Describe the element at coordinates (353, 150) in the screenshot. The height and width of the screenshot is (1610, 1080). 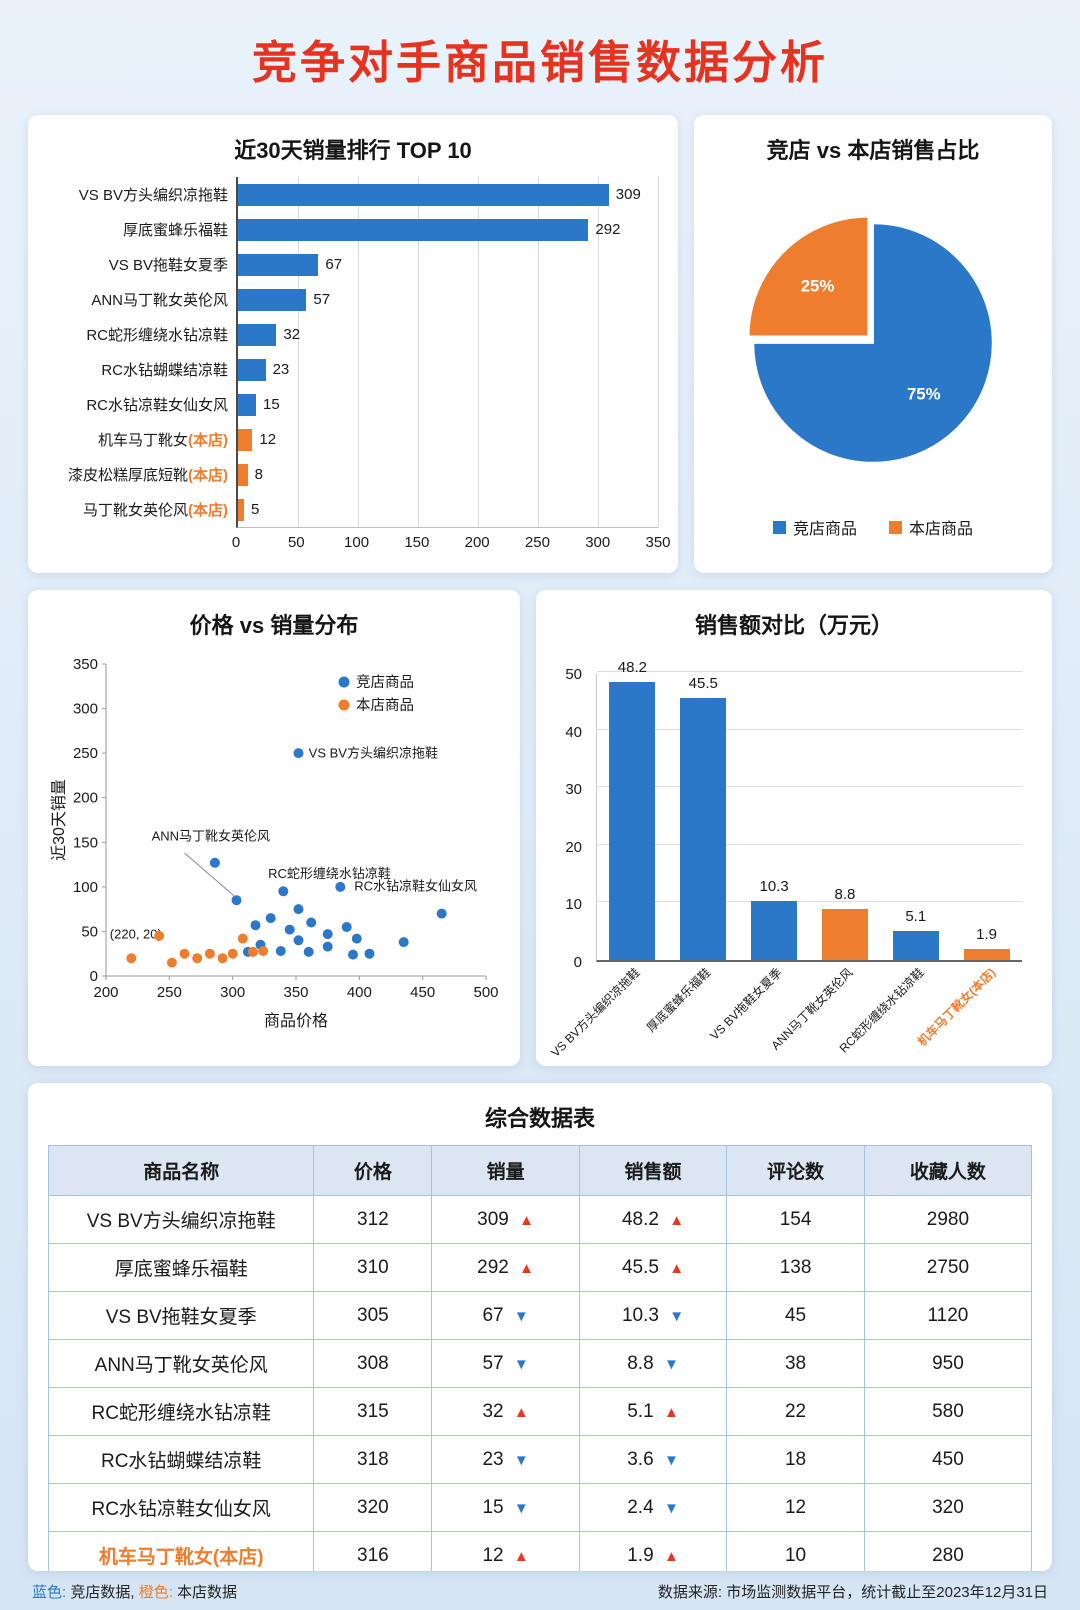
I see `top10-chart-title: 近30天销量排行 TOP 10` at that location.